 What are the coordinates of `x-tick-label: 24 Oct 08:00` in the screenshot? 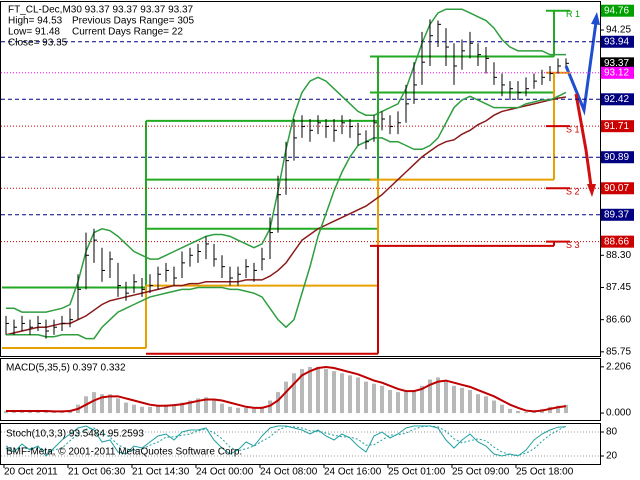 It's located at (289, 472).